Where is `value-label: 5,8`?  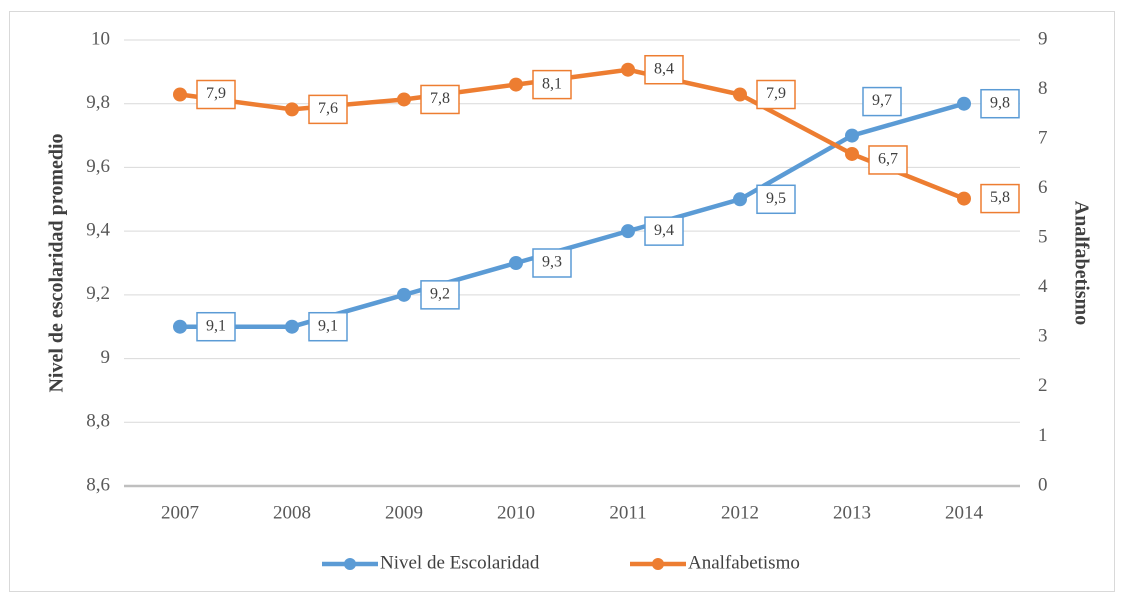 value-label: 5,8 is located at coordinates (1000, 197).